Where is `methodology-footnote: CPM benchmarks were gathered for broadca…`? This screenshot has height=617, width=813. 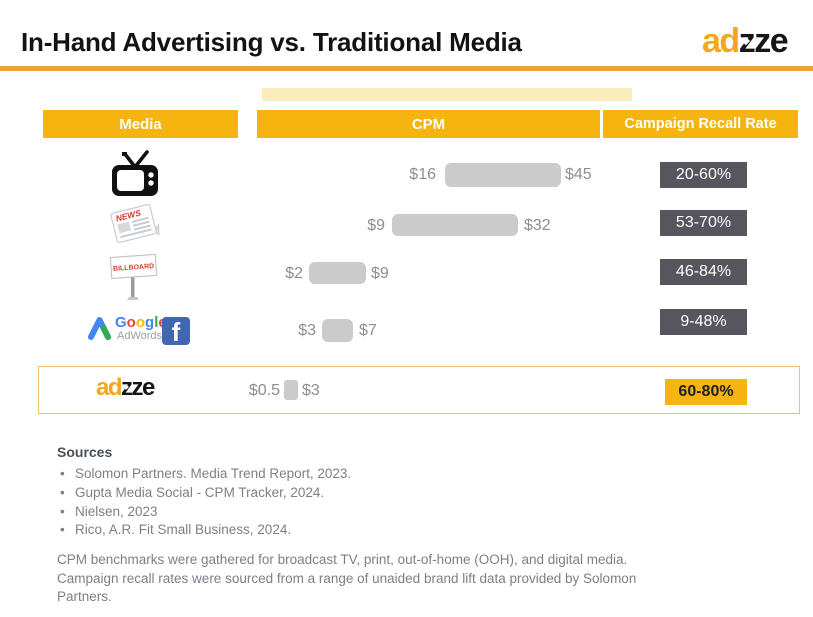
methodology-footnote: CPM benchmarks were gathered for broadca… is located at coordinates (347, 578).